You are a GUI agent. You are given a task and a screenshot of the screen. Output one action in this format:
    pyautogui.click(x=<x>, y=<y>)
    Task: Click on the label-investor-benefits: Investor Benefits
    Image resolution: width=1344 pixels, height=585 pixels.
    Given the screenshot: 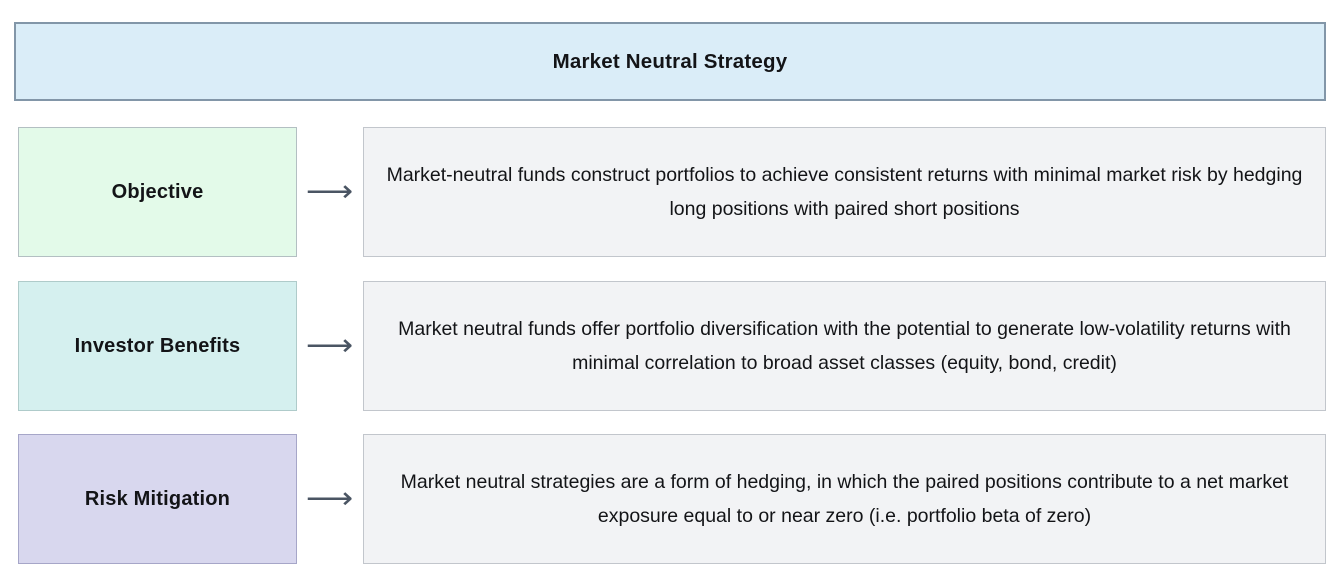 What is the action you would take?
    pyautogui.click(x=157, y=345)
    